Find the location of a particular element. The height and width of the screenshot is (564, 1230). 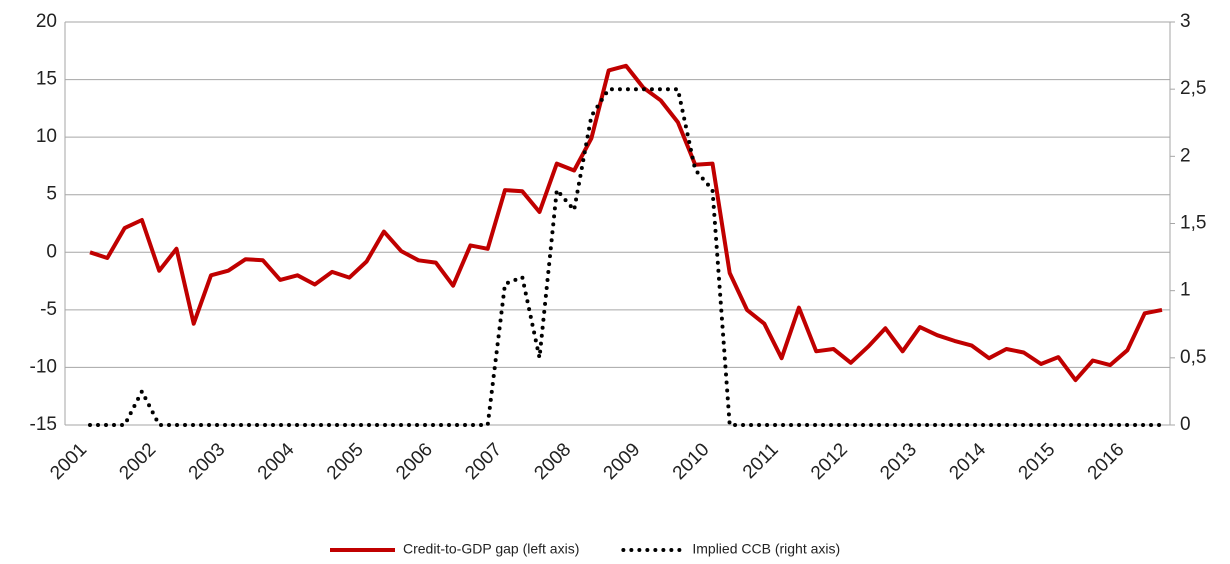

x-tick-label: 2004 is located at coordinates (276, 461).